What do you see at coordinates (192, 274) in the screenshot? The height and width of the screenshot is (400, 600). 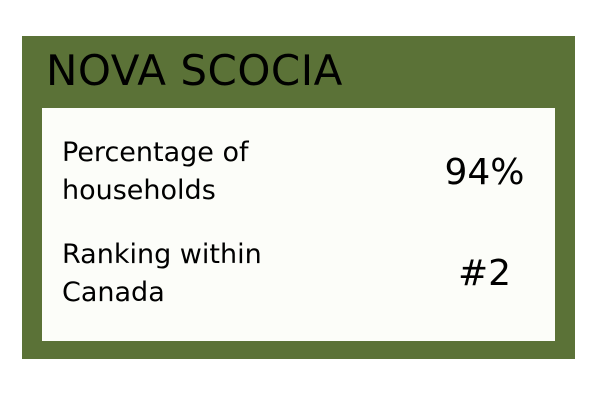 I see `stat-label: Ranking within Canada` at bounding box center [192, 274].